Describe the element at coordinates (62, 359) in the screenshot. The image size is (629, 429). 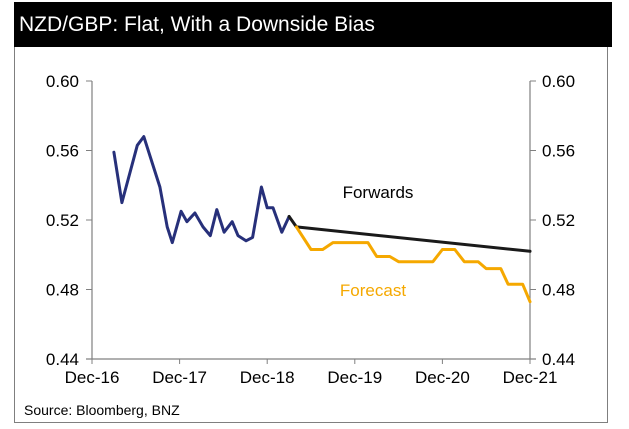
I see `y-tick-label-left: 0.44` at that location.